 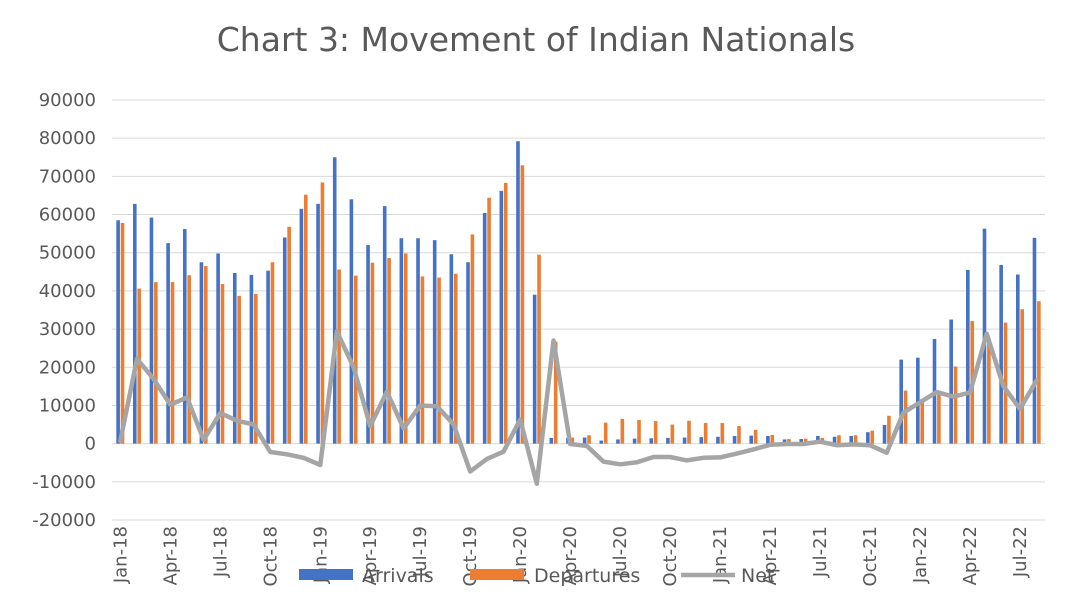 What do you see at coordinates (770, 555) in the screenshot?
I see `x-tick-label: Apr-21` at bounding box center [770, 555].